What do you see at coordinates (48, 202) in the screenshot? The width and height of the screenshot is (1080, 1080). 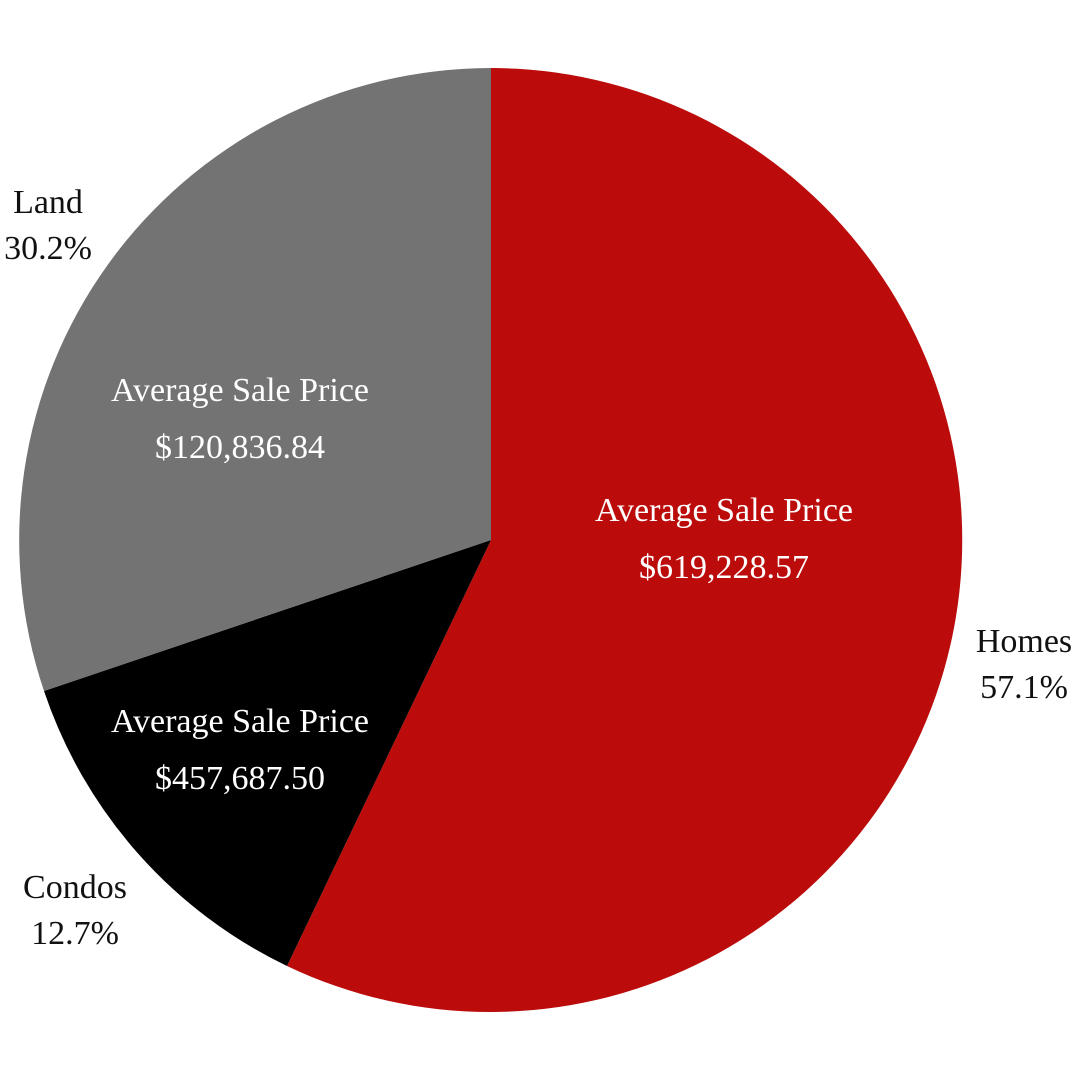 I see `category-label: Land` at bounding box center [48, 202].